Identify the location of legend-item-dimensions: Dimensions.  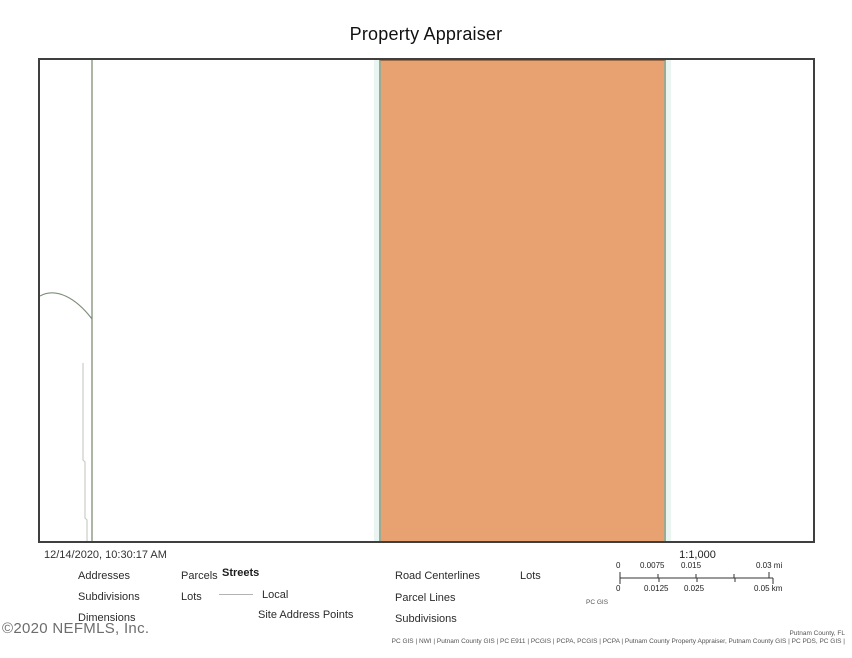
(107, 618).